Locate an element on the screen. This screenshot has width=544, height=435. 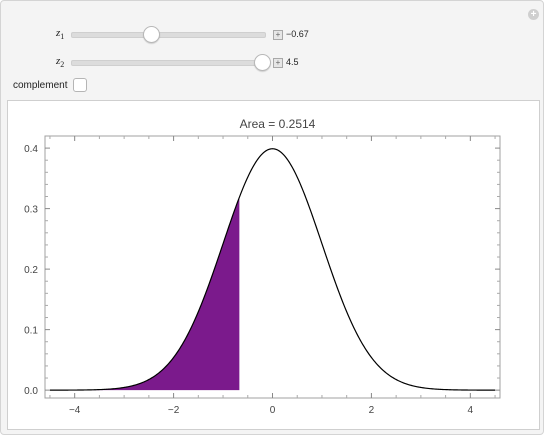
complement-checkbox is located at coordinates (80, 85).